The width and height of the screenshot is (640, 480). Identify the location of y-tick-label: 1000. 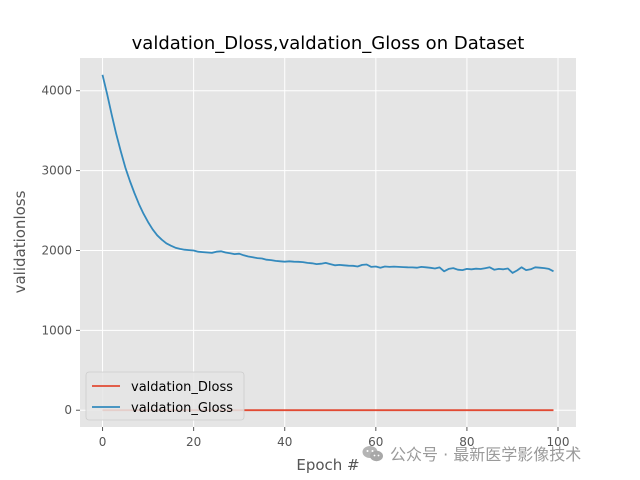
(56, 330).